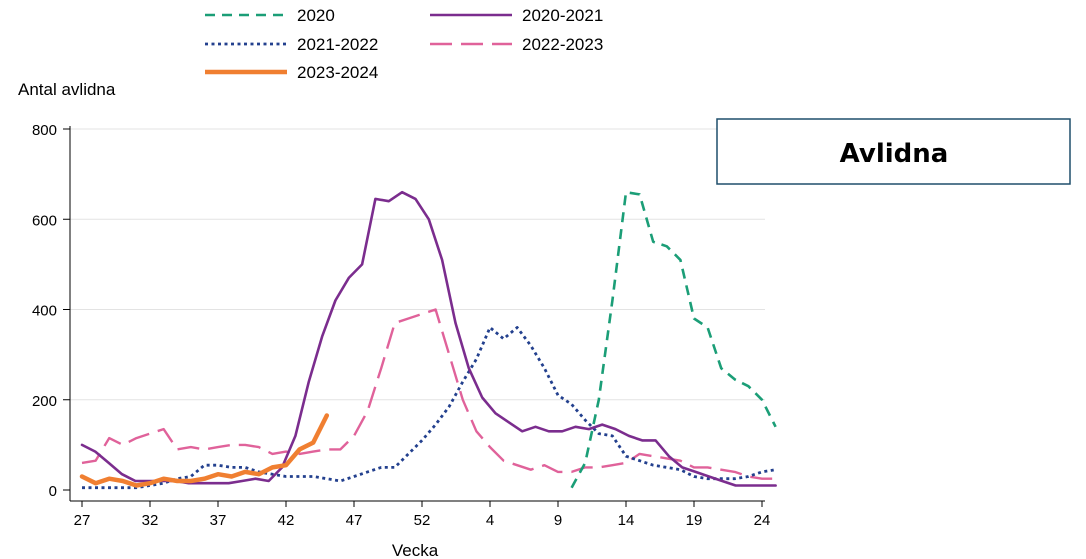  Describe the element at coordinates (422, 520) in the screenshot. I see `x-tick-label: 52` at that location.